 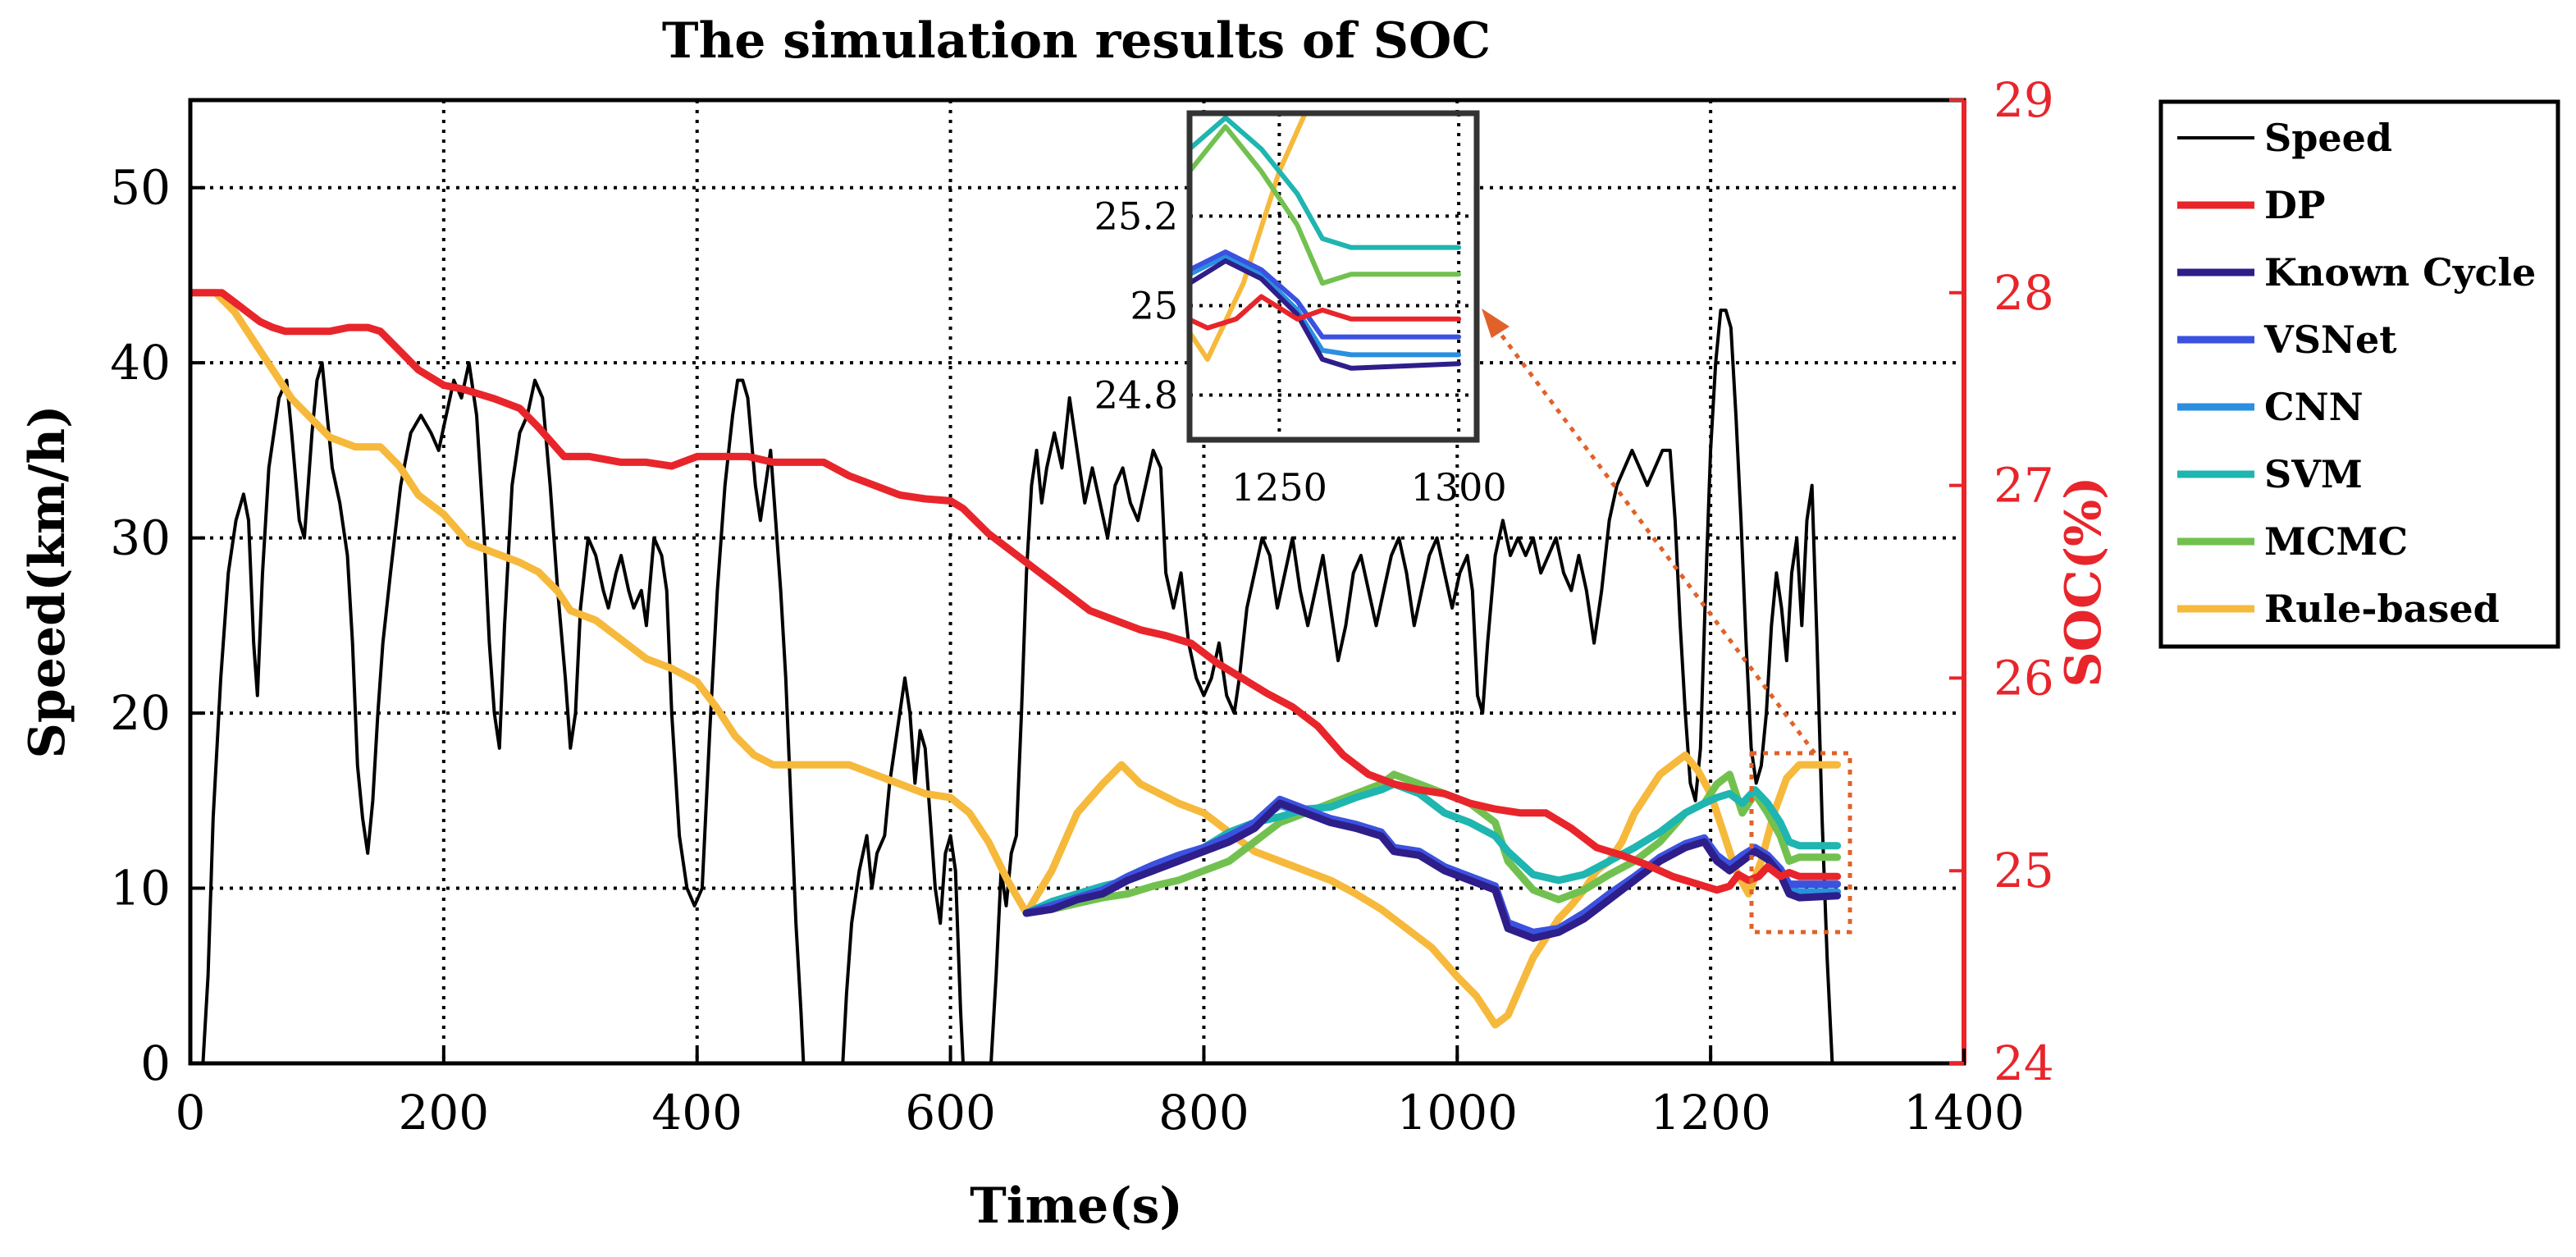 What do you see at coordinates (951, 1112) in the screenshot?
I see `x-tick-label: 600` at bounding box center [951, 1112].